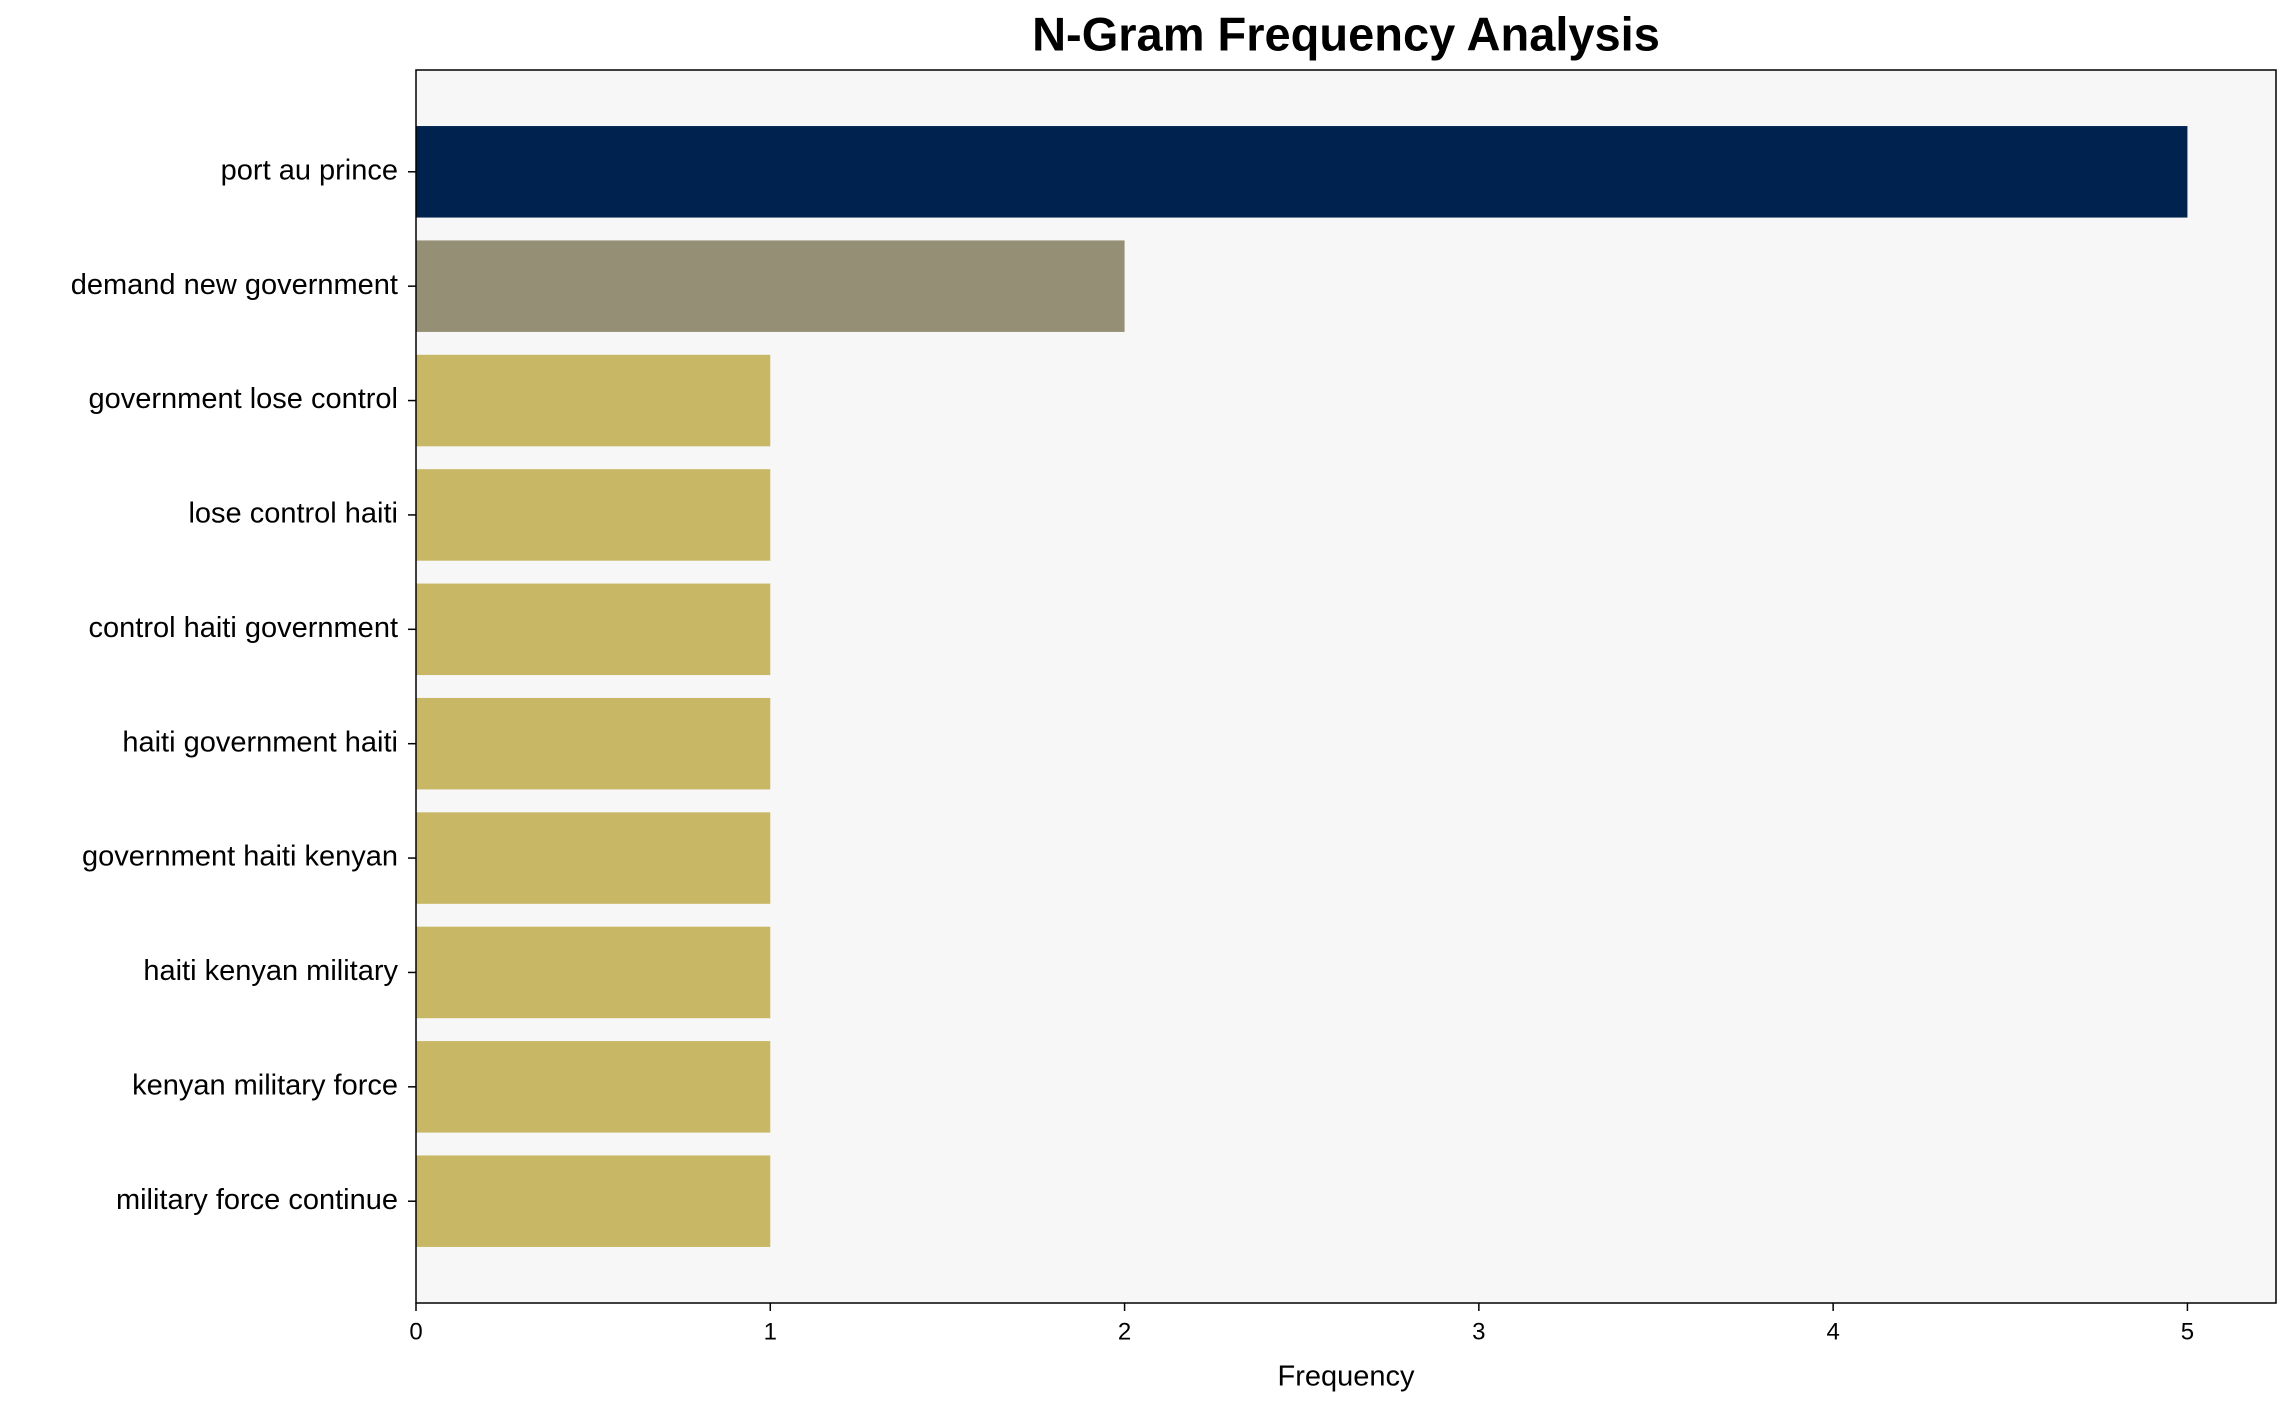  Describe the element at coordinates (415, 1331) in the screenshot. I see `x-tick-label: 0` at that location.